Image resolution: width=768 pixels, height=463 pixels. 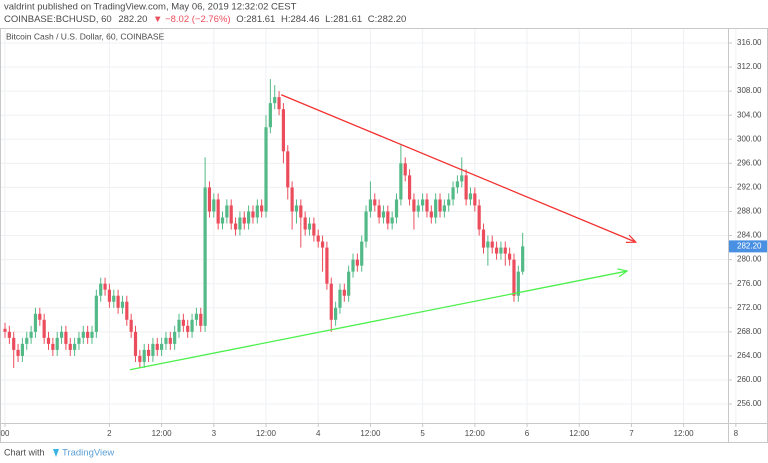 What do you see at coordinates (749, 42) in the screenshot?
I see `y-tick-label: 316.00` at bounding box center [749, 42].